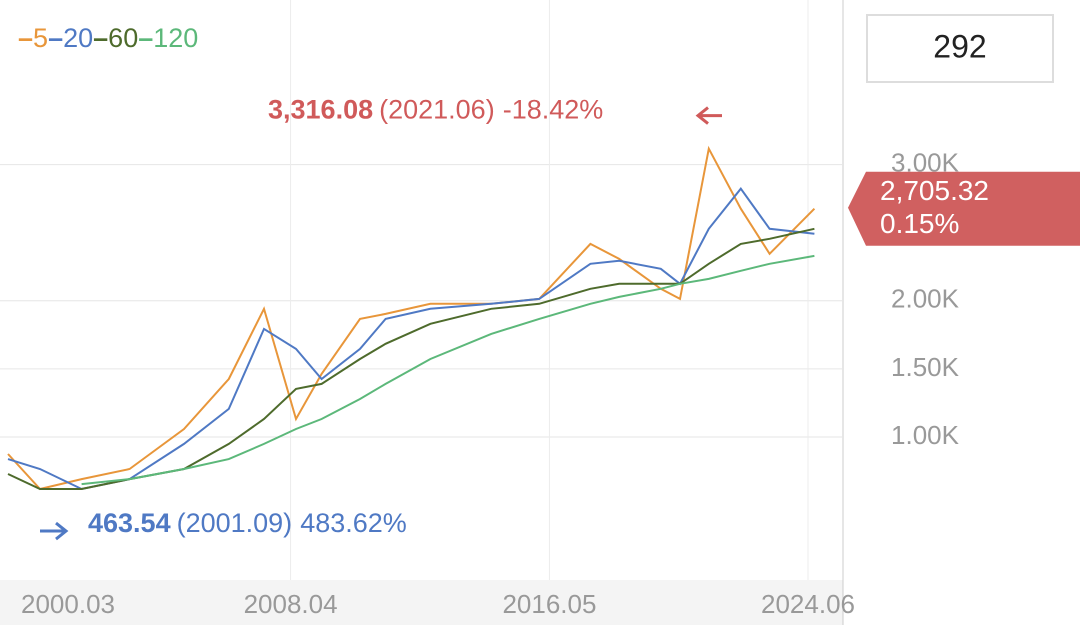  What do you see at coordinates (808, 604) in the screenshot?
I see `x-tick-label: 2024.06` at bounding box center [808, 604].